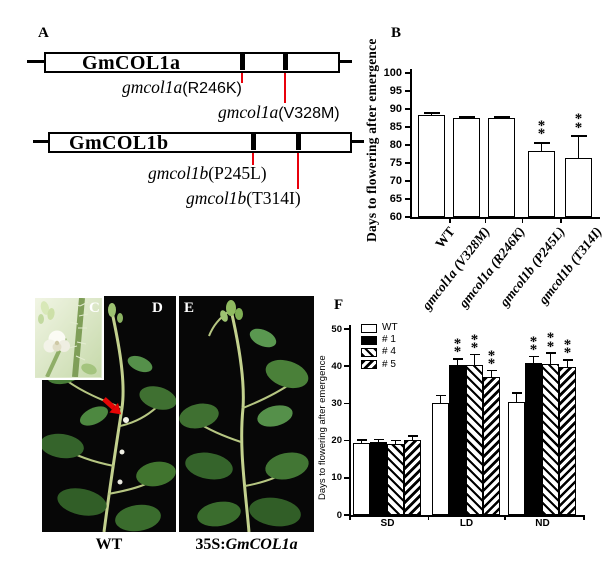  I want to click on b-x-label: gmcol1b (P245L), so click(532, 267).